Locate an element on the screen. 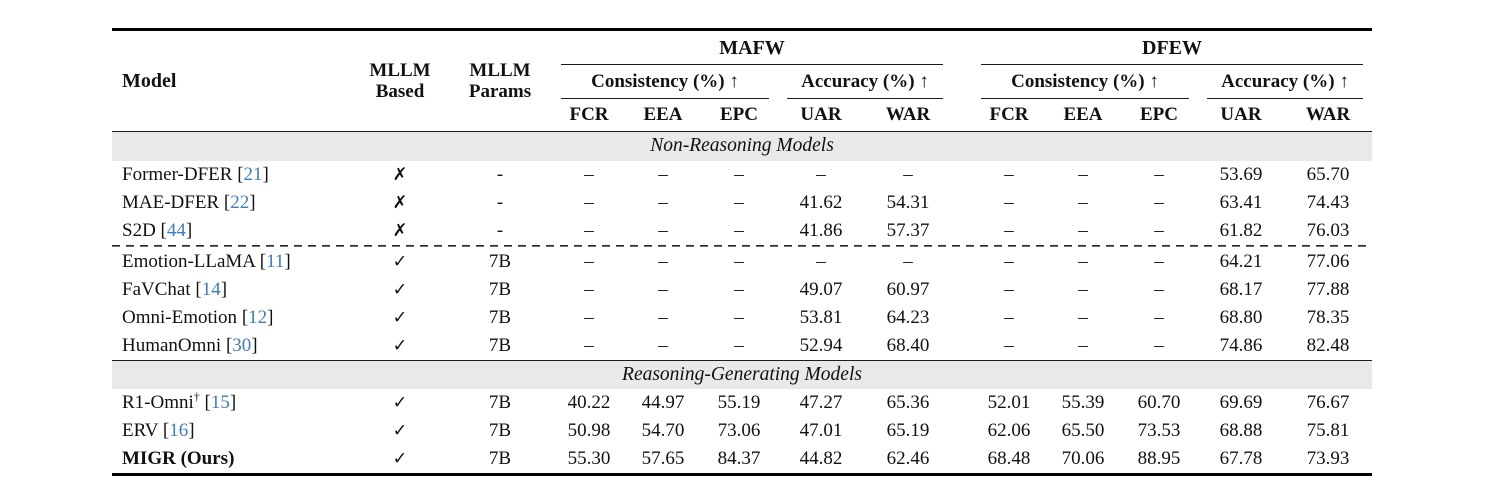 The height and width of the screenshot is (489, 1485). mafw-accuracy-header: Accuracy (%) ↑ is located at coordinates (865, 82).